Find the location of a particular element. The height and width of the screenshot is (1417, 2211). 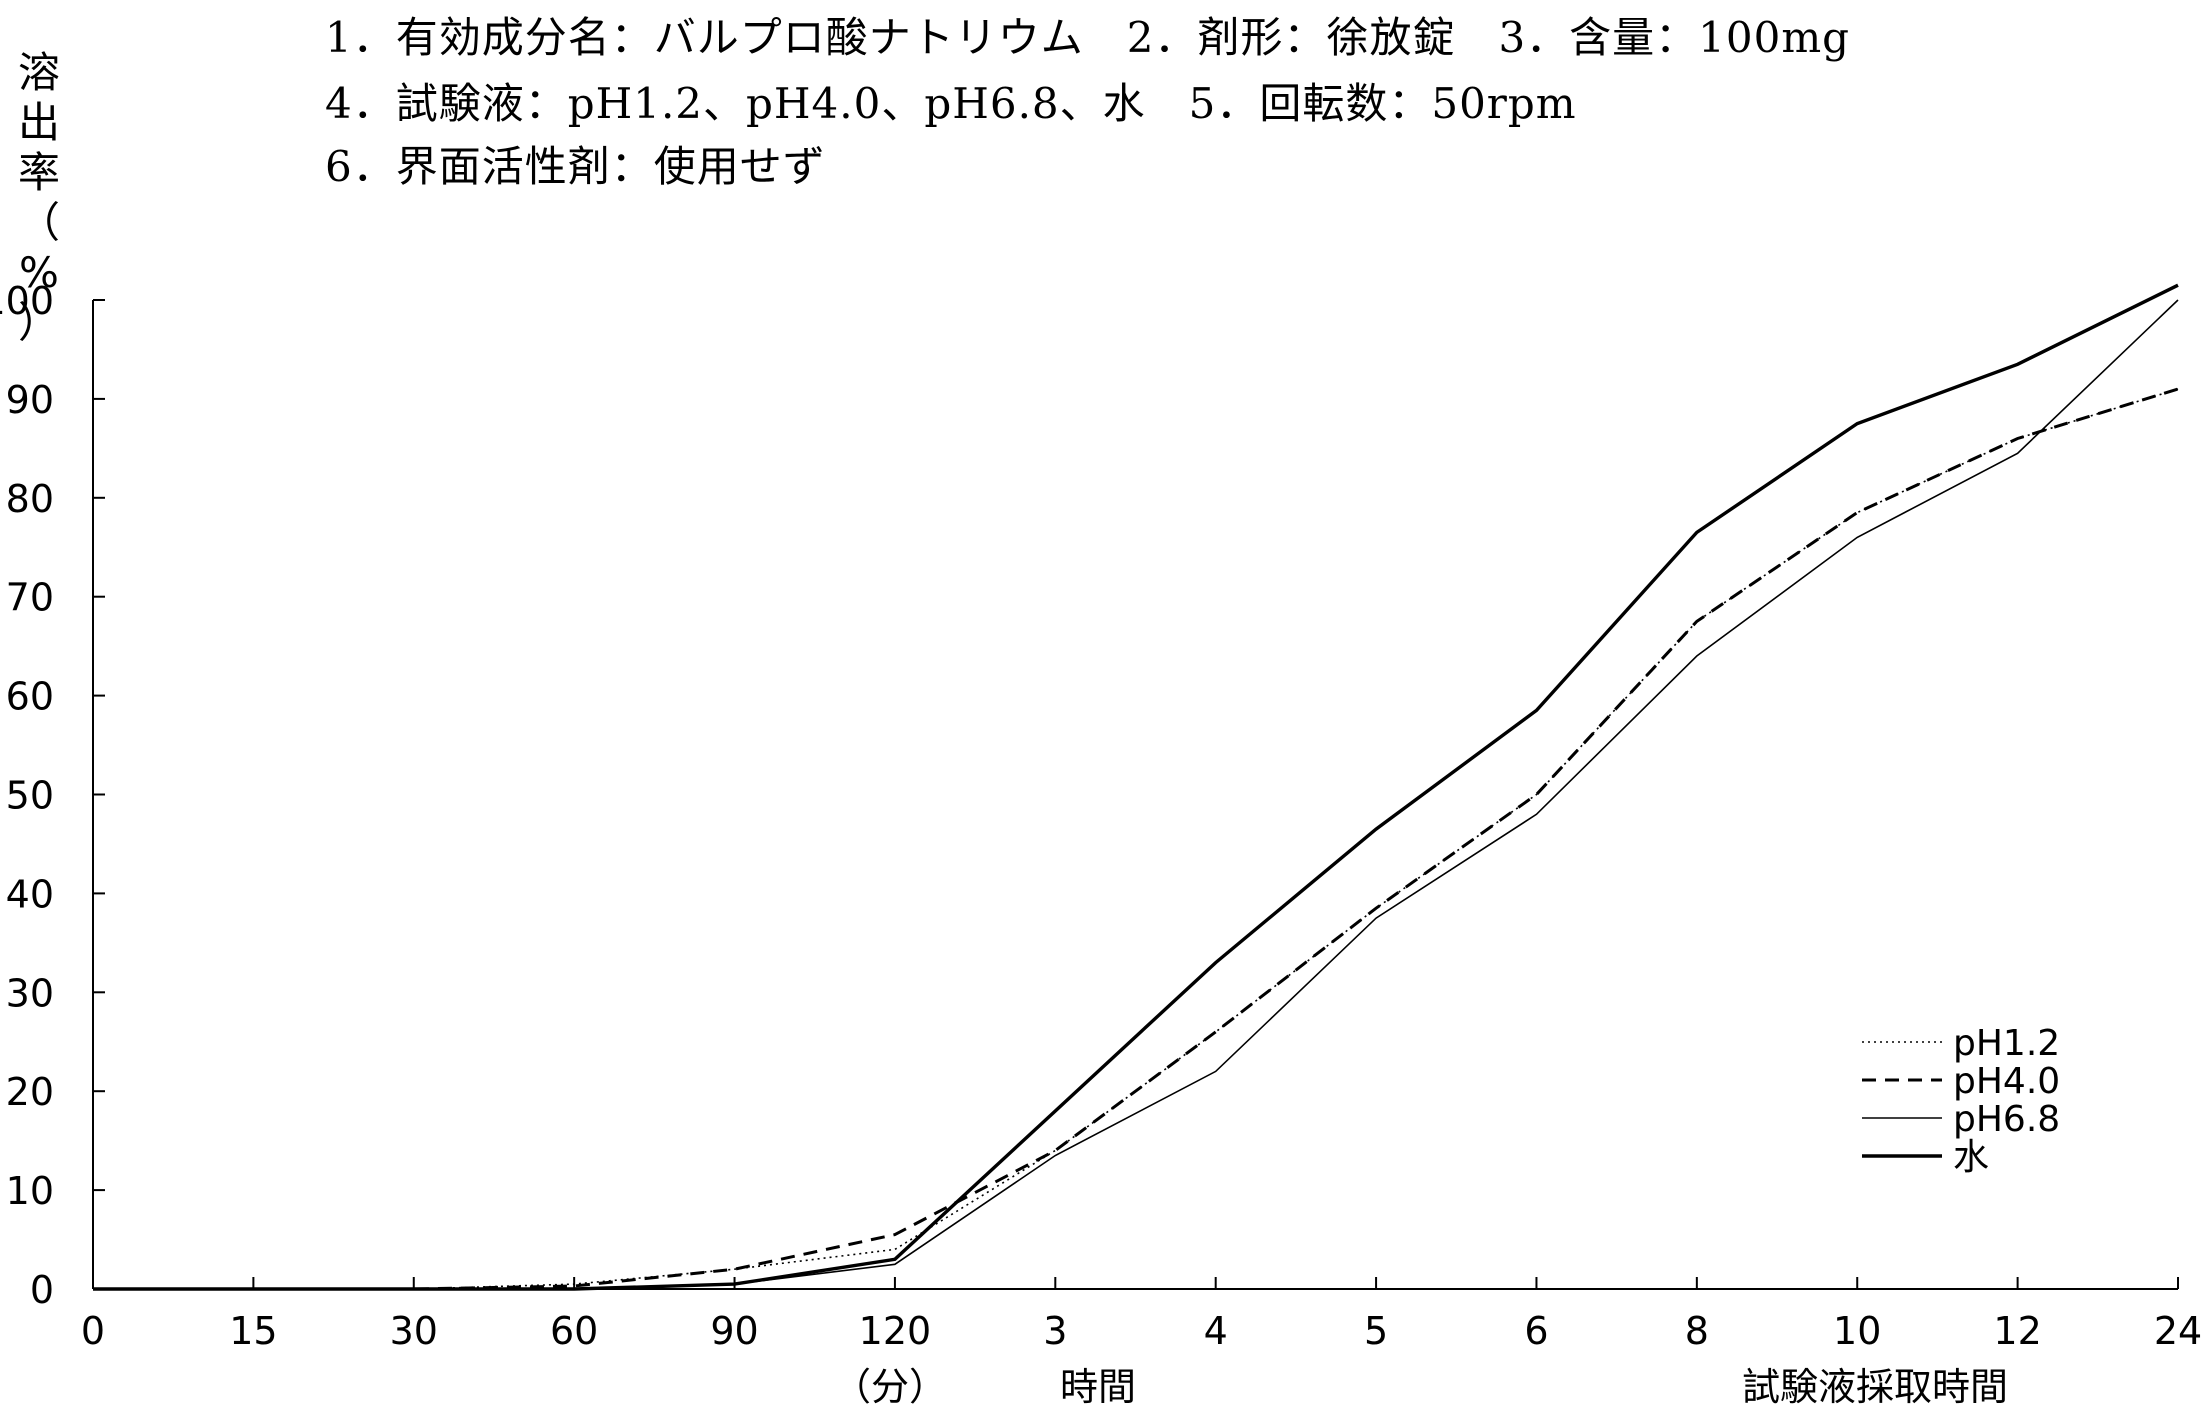

y-tick-label: 100 is located at coordinates (27, 301).